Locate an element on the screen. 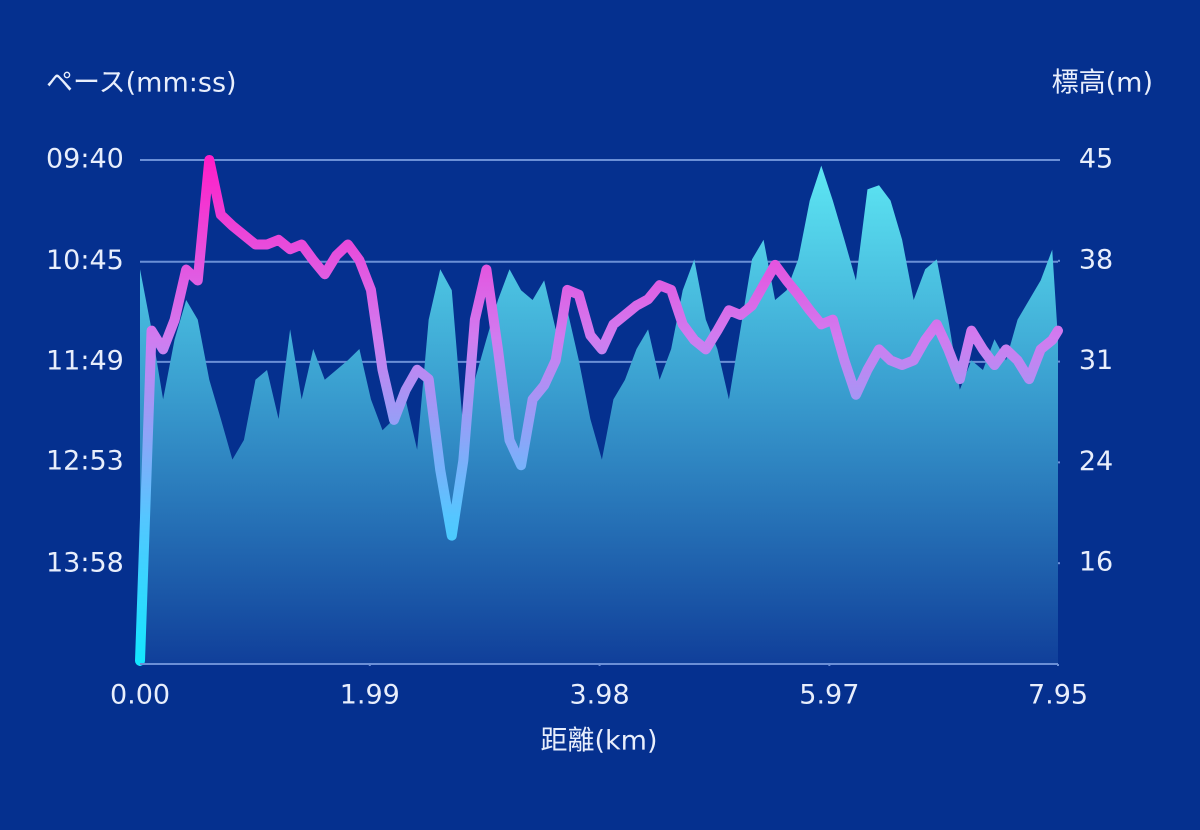 The height and width of the screenshot is (830, 1200). x-tick-label: 1.99 is located at coordinates (370, 695).